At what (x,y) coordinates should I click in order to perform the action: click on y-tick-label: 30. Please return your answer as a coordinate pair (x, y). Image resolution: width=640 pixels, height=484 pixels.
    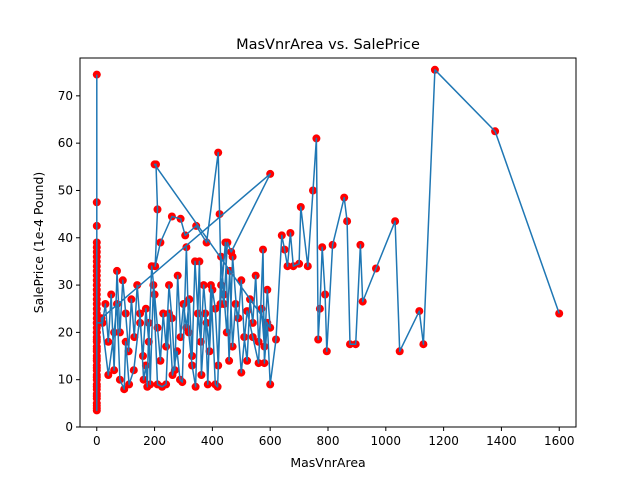
    Looking at the image, I should click on (65, 285).